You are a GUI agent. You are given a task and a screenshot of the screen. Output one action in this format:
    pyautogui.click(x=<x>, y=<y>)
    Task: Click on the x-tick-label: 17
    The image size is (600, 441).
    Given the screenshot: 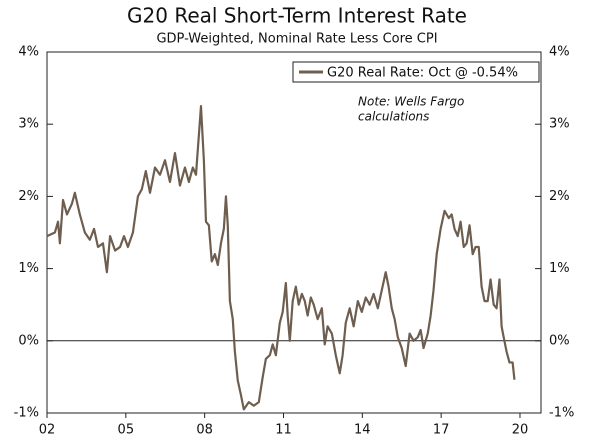 What is the action you would take?
    pyautogui.click(x=441, y=430)
    